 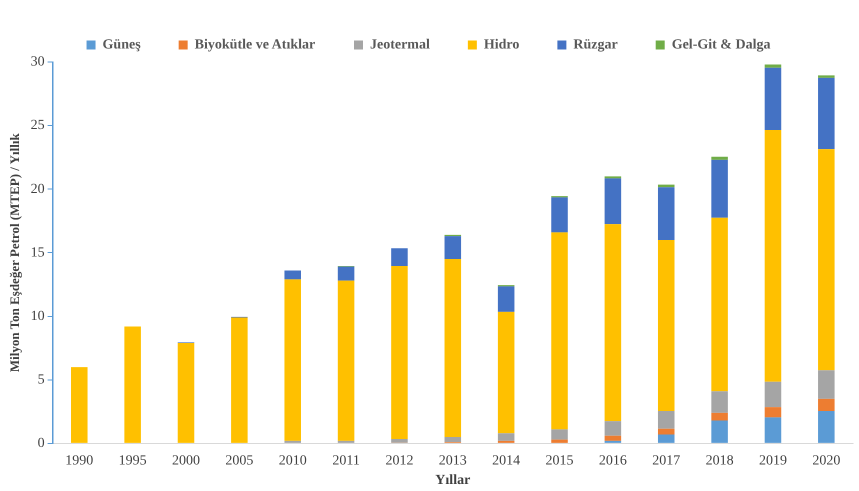 What do you see at coordinates (721, 45) in the screenshot?
I see `legend-label: Gel-Git & Dalga` at bounding box center [721, 45].